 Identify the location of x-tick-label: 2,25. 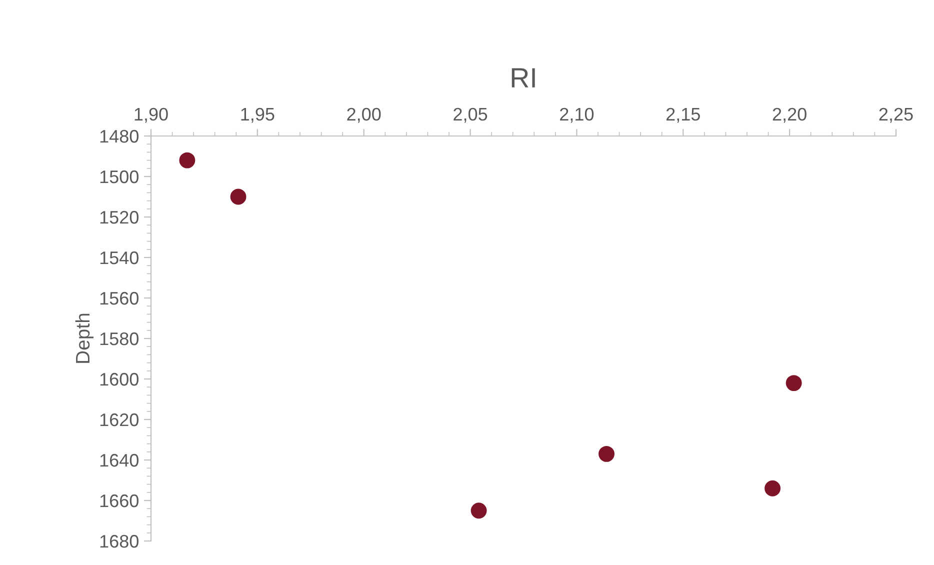
(896, 115).